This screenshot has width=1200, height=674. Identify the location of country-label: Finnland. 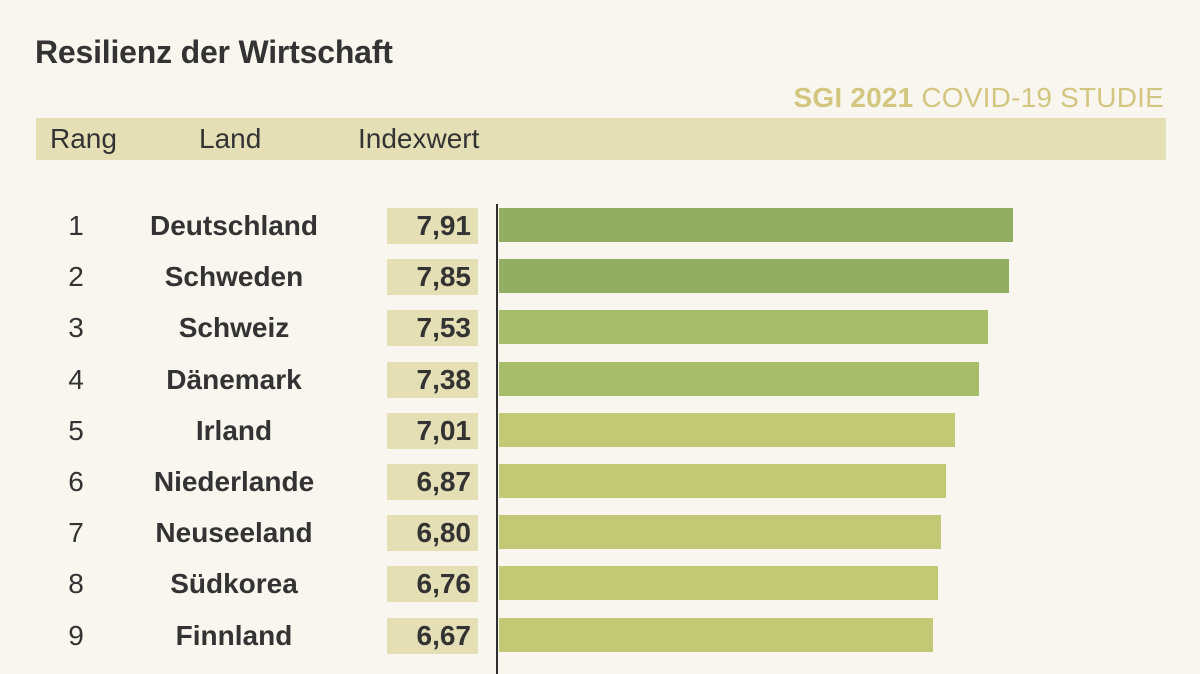
(234, 635).